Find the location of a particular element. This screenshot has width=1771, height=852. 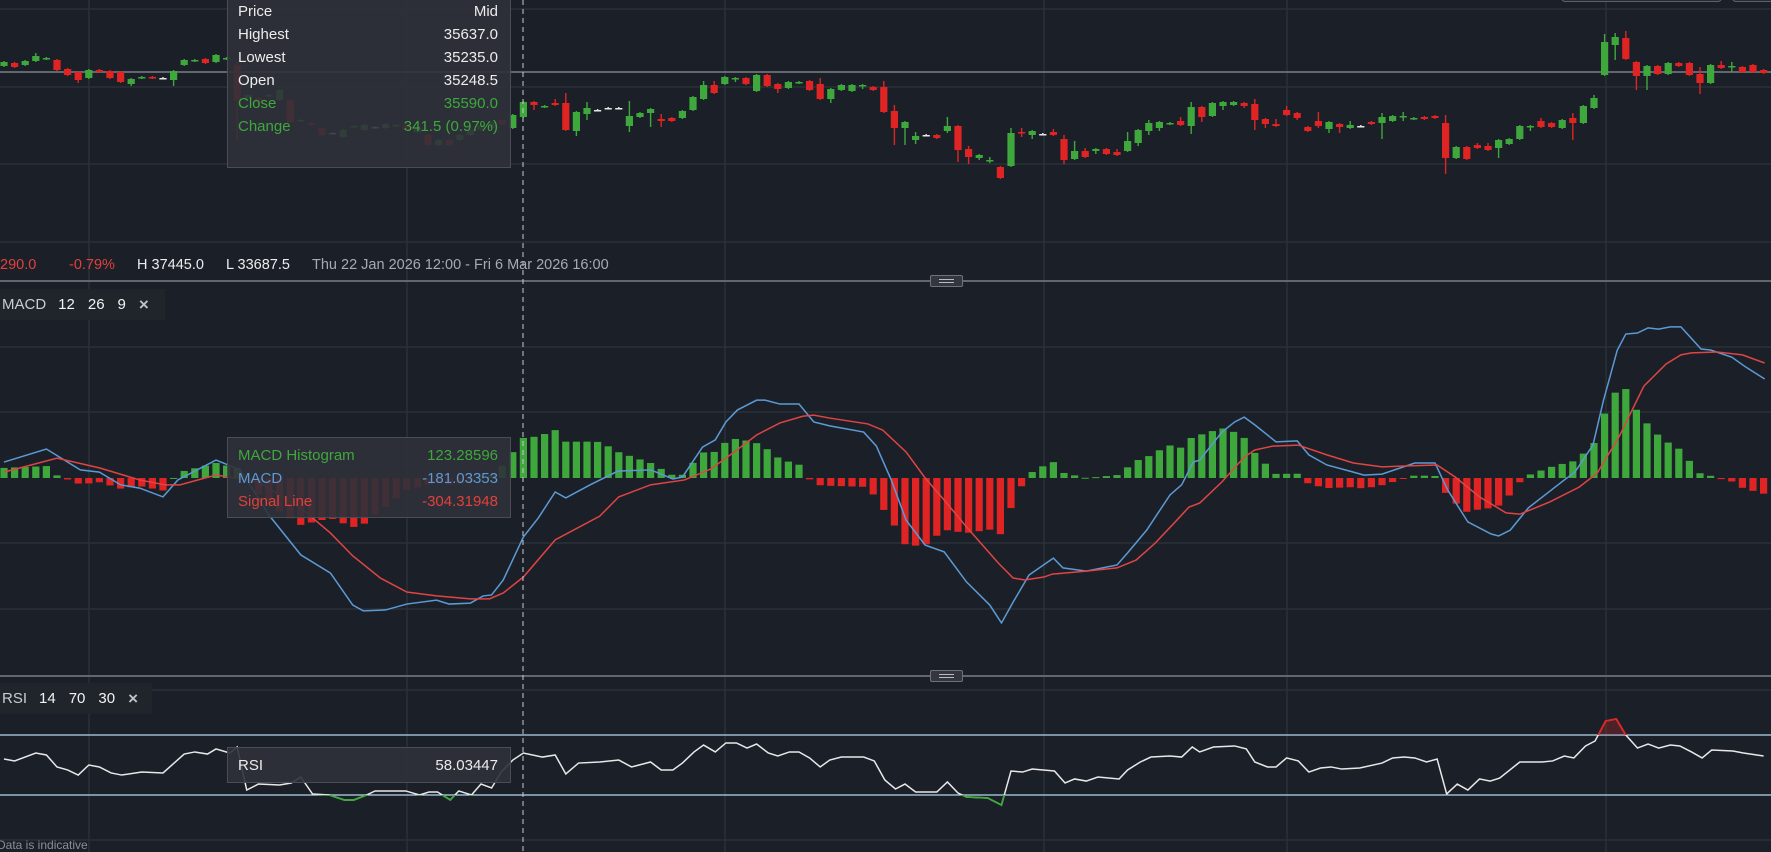

indicator-param: 26 is located at coordinates (96, 304).